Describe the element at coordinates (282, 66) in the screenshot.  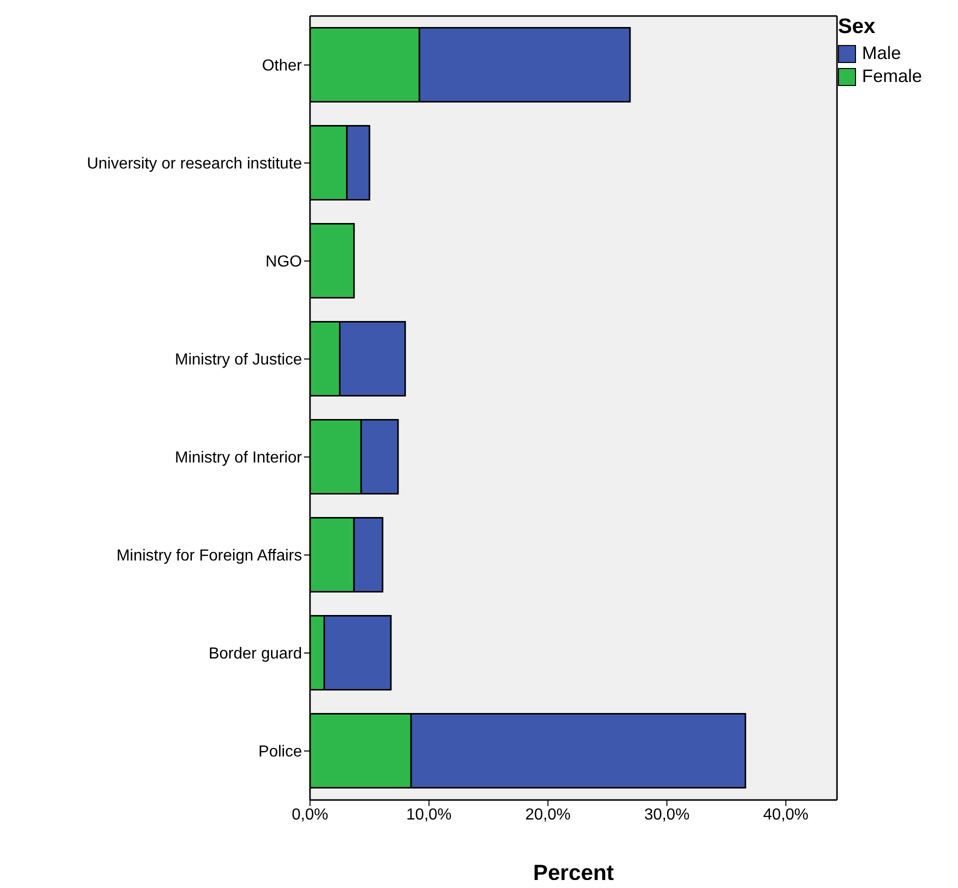
I see `y-tick-label: Other` at that location.